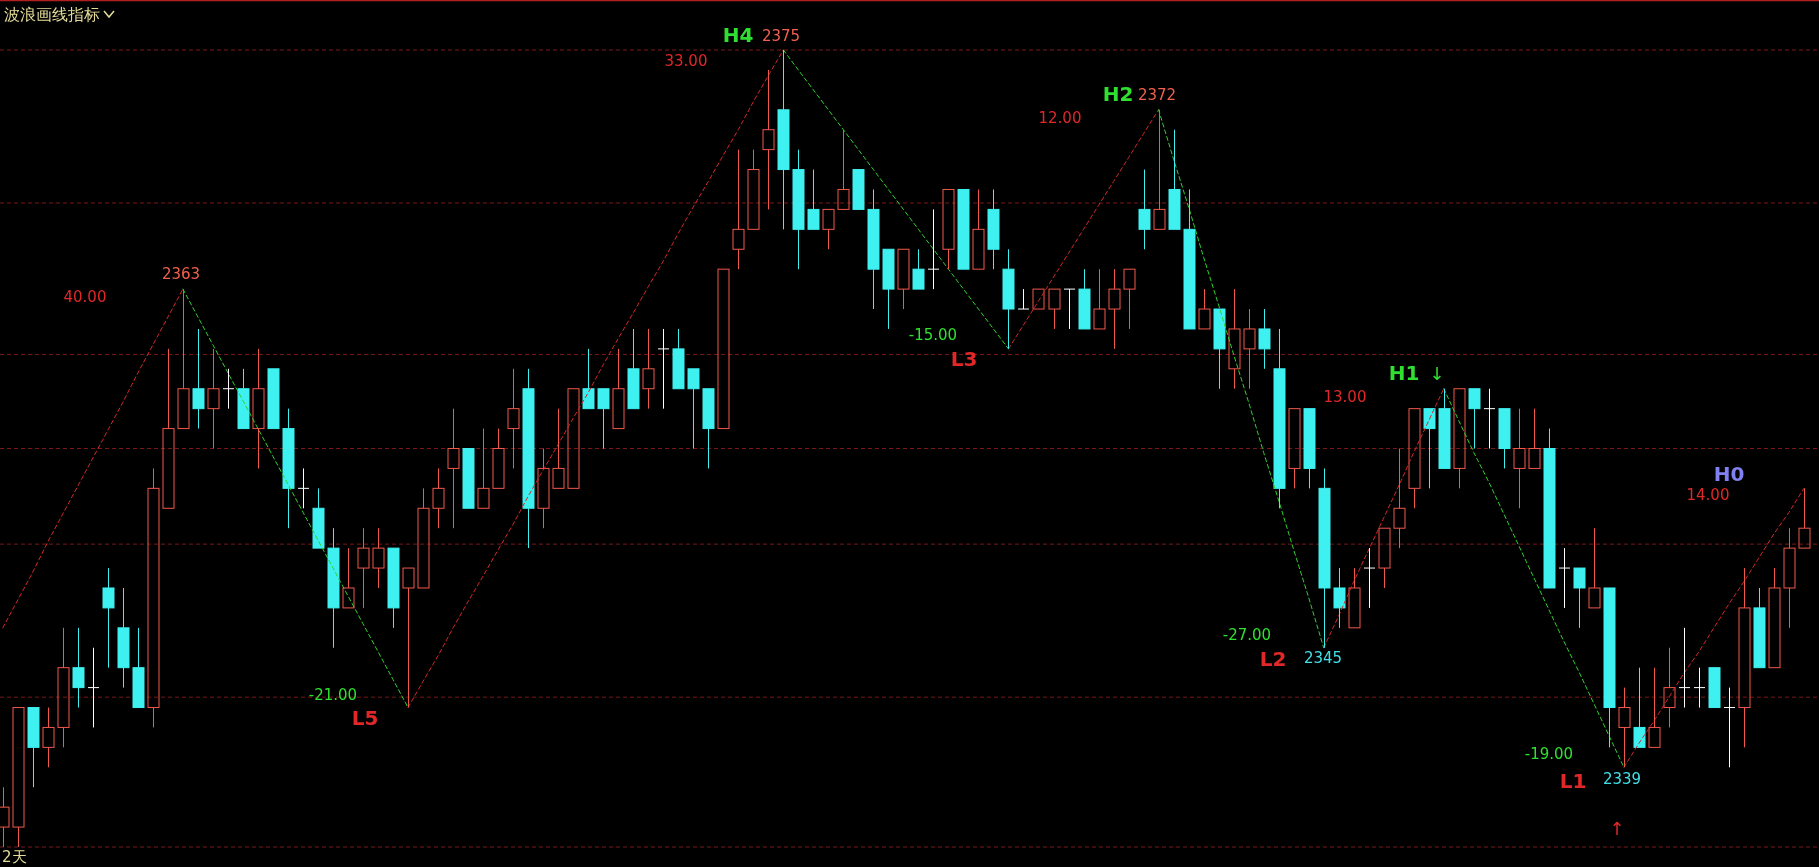 This screenshot has height=867, width=1819. Describe the element at coordinates (1617, 828) in the screenshot. I see `annotation: ↑` at that location.